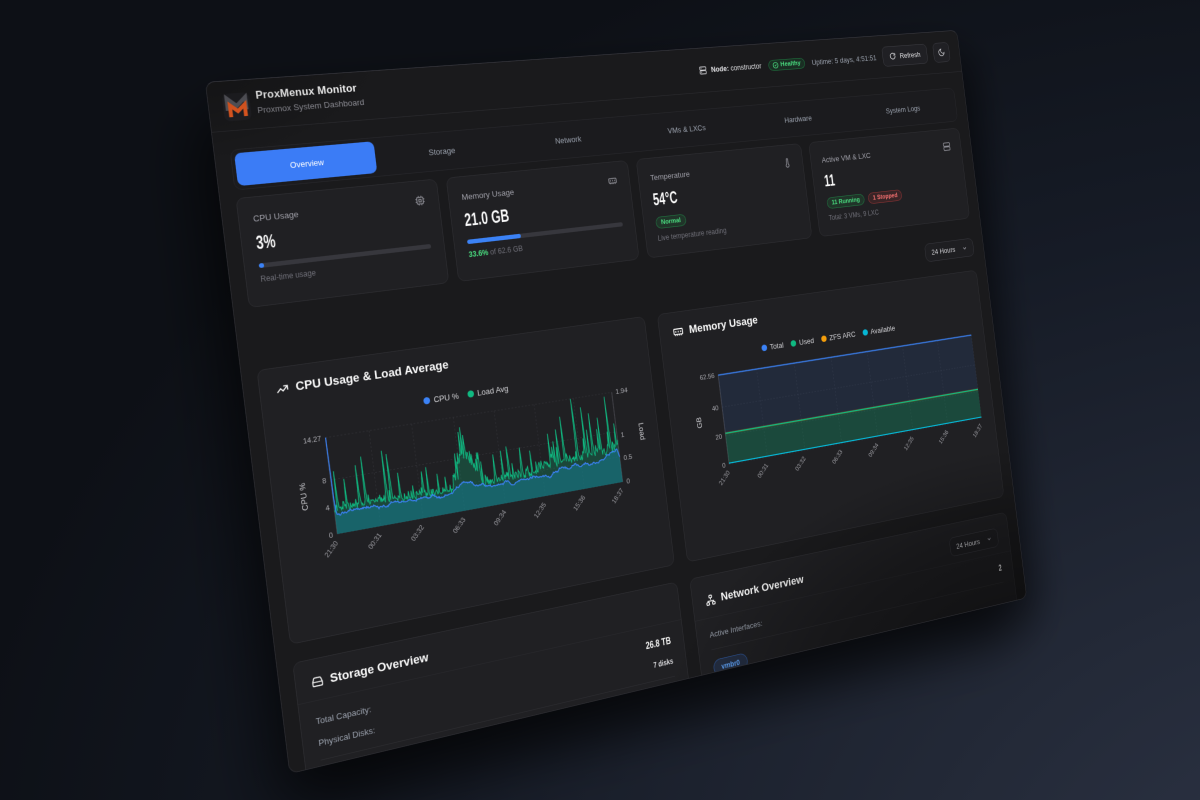  What do you see at coordinates (628, 457) in the screenshot?
I see `svg-text: 0.5` at bounding box center [628, 457].